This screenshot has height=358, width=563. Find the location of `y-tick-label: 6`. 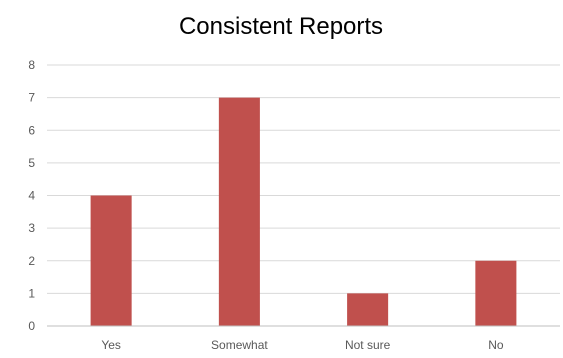

y-tick-label: 6 is located at coordinates (31, 130).